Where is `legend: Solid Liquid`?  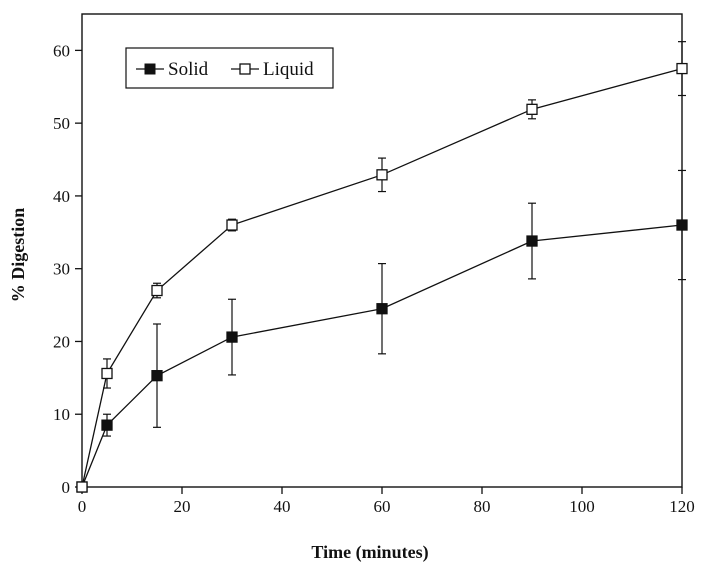 legend: Solid Liquid is located at coordinates (229, 68).